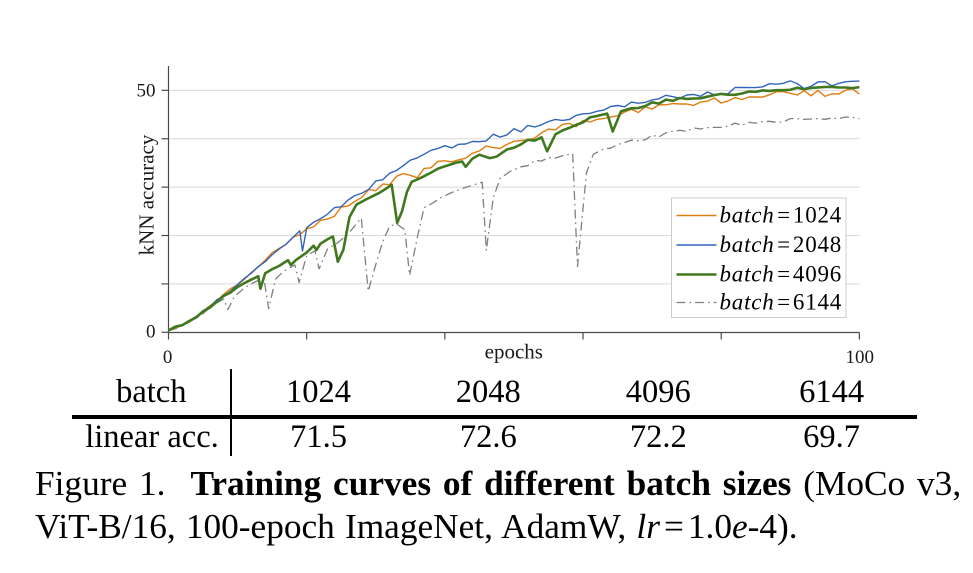 This screenshot has width=973, height=573. Describe the element at coordinates (781, 244) in the screenshot. I see `svg-text:batch=2048: batch =2048` at that location.